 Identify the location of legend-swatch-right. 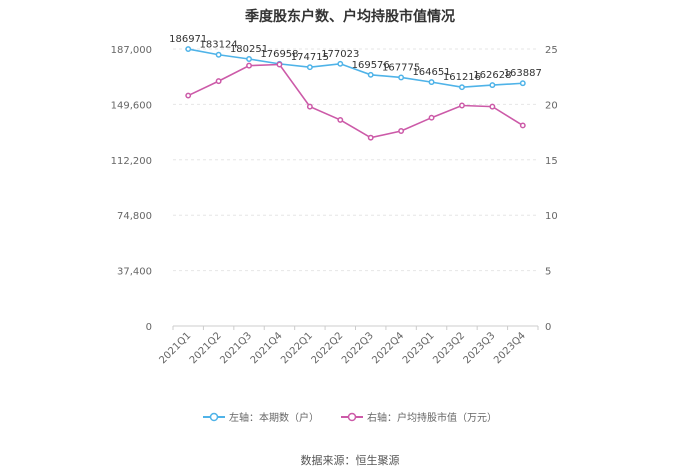
(352, 416).